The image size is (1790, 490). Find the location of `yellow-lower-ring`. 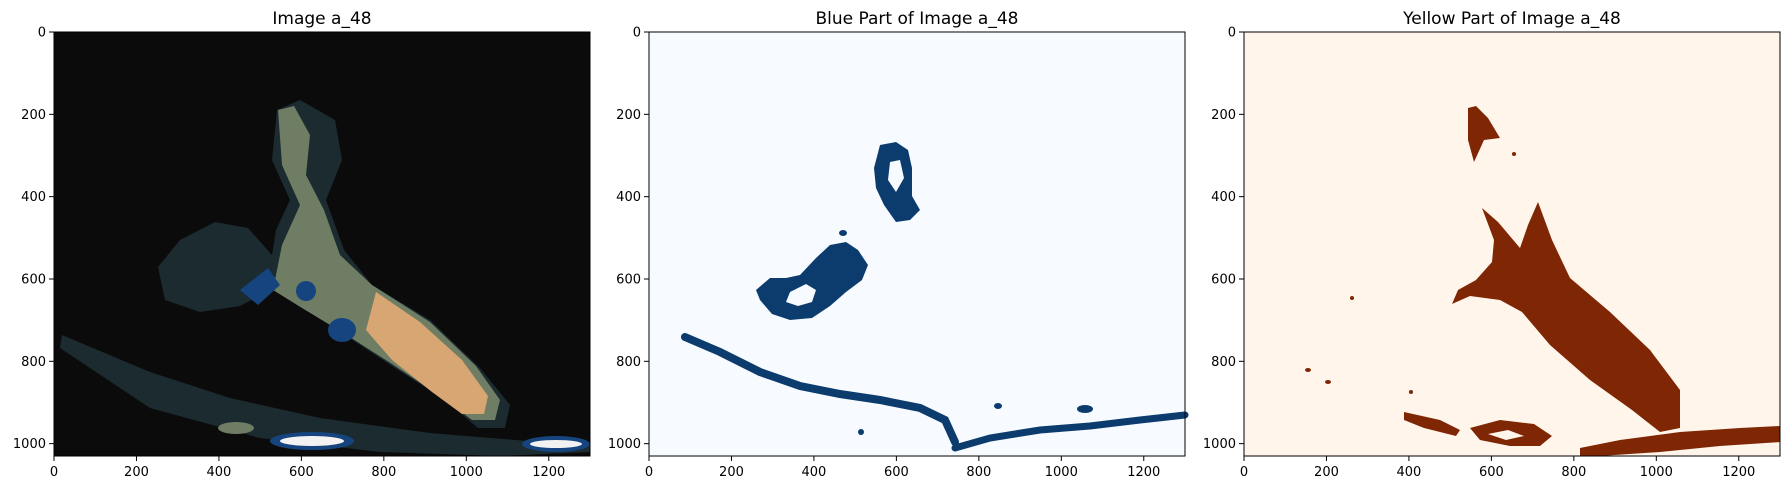

yellow-lower-ring is located at coordinates (1511, 433).